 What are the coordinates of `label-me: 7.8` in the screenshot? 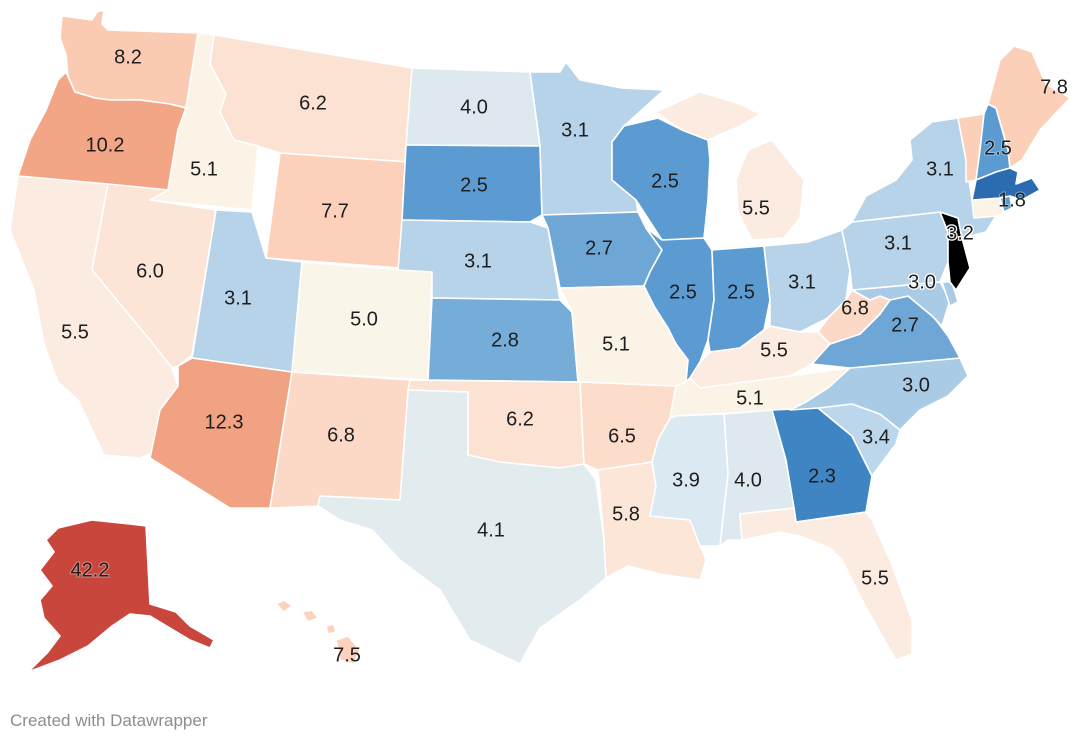 It's located at (1054, 87).